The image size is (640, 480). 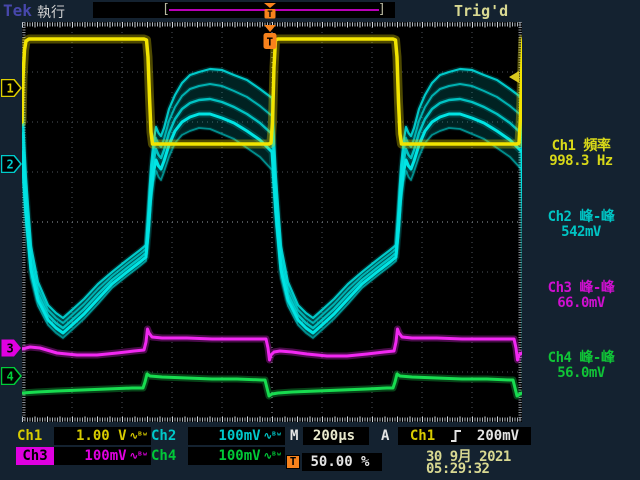 What do you see at coordinates (481, 11) in the screenshot?
I see `trigger-status: Trig'd` at bounding box center [481, 11].